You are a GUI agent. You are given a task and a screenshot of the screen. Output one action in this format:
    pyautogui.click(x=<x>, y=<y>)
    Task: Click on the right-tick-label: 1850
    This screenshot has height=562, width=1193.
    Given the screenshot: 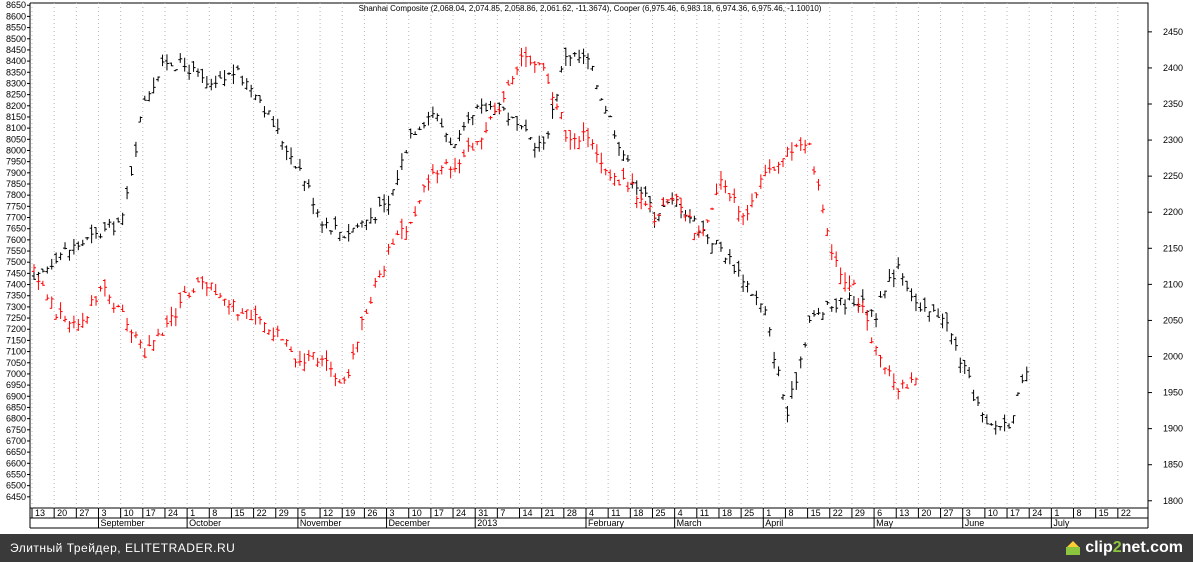 What is the action you would take?
    pyautogui.click(x=1173, y=465)
    